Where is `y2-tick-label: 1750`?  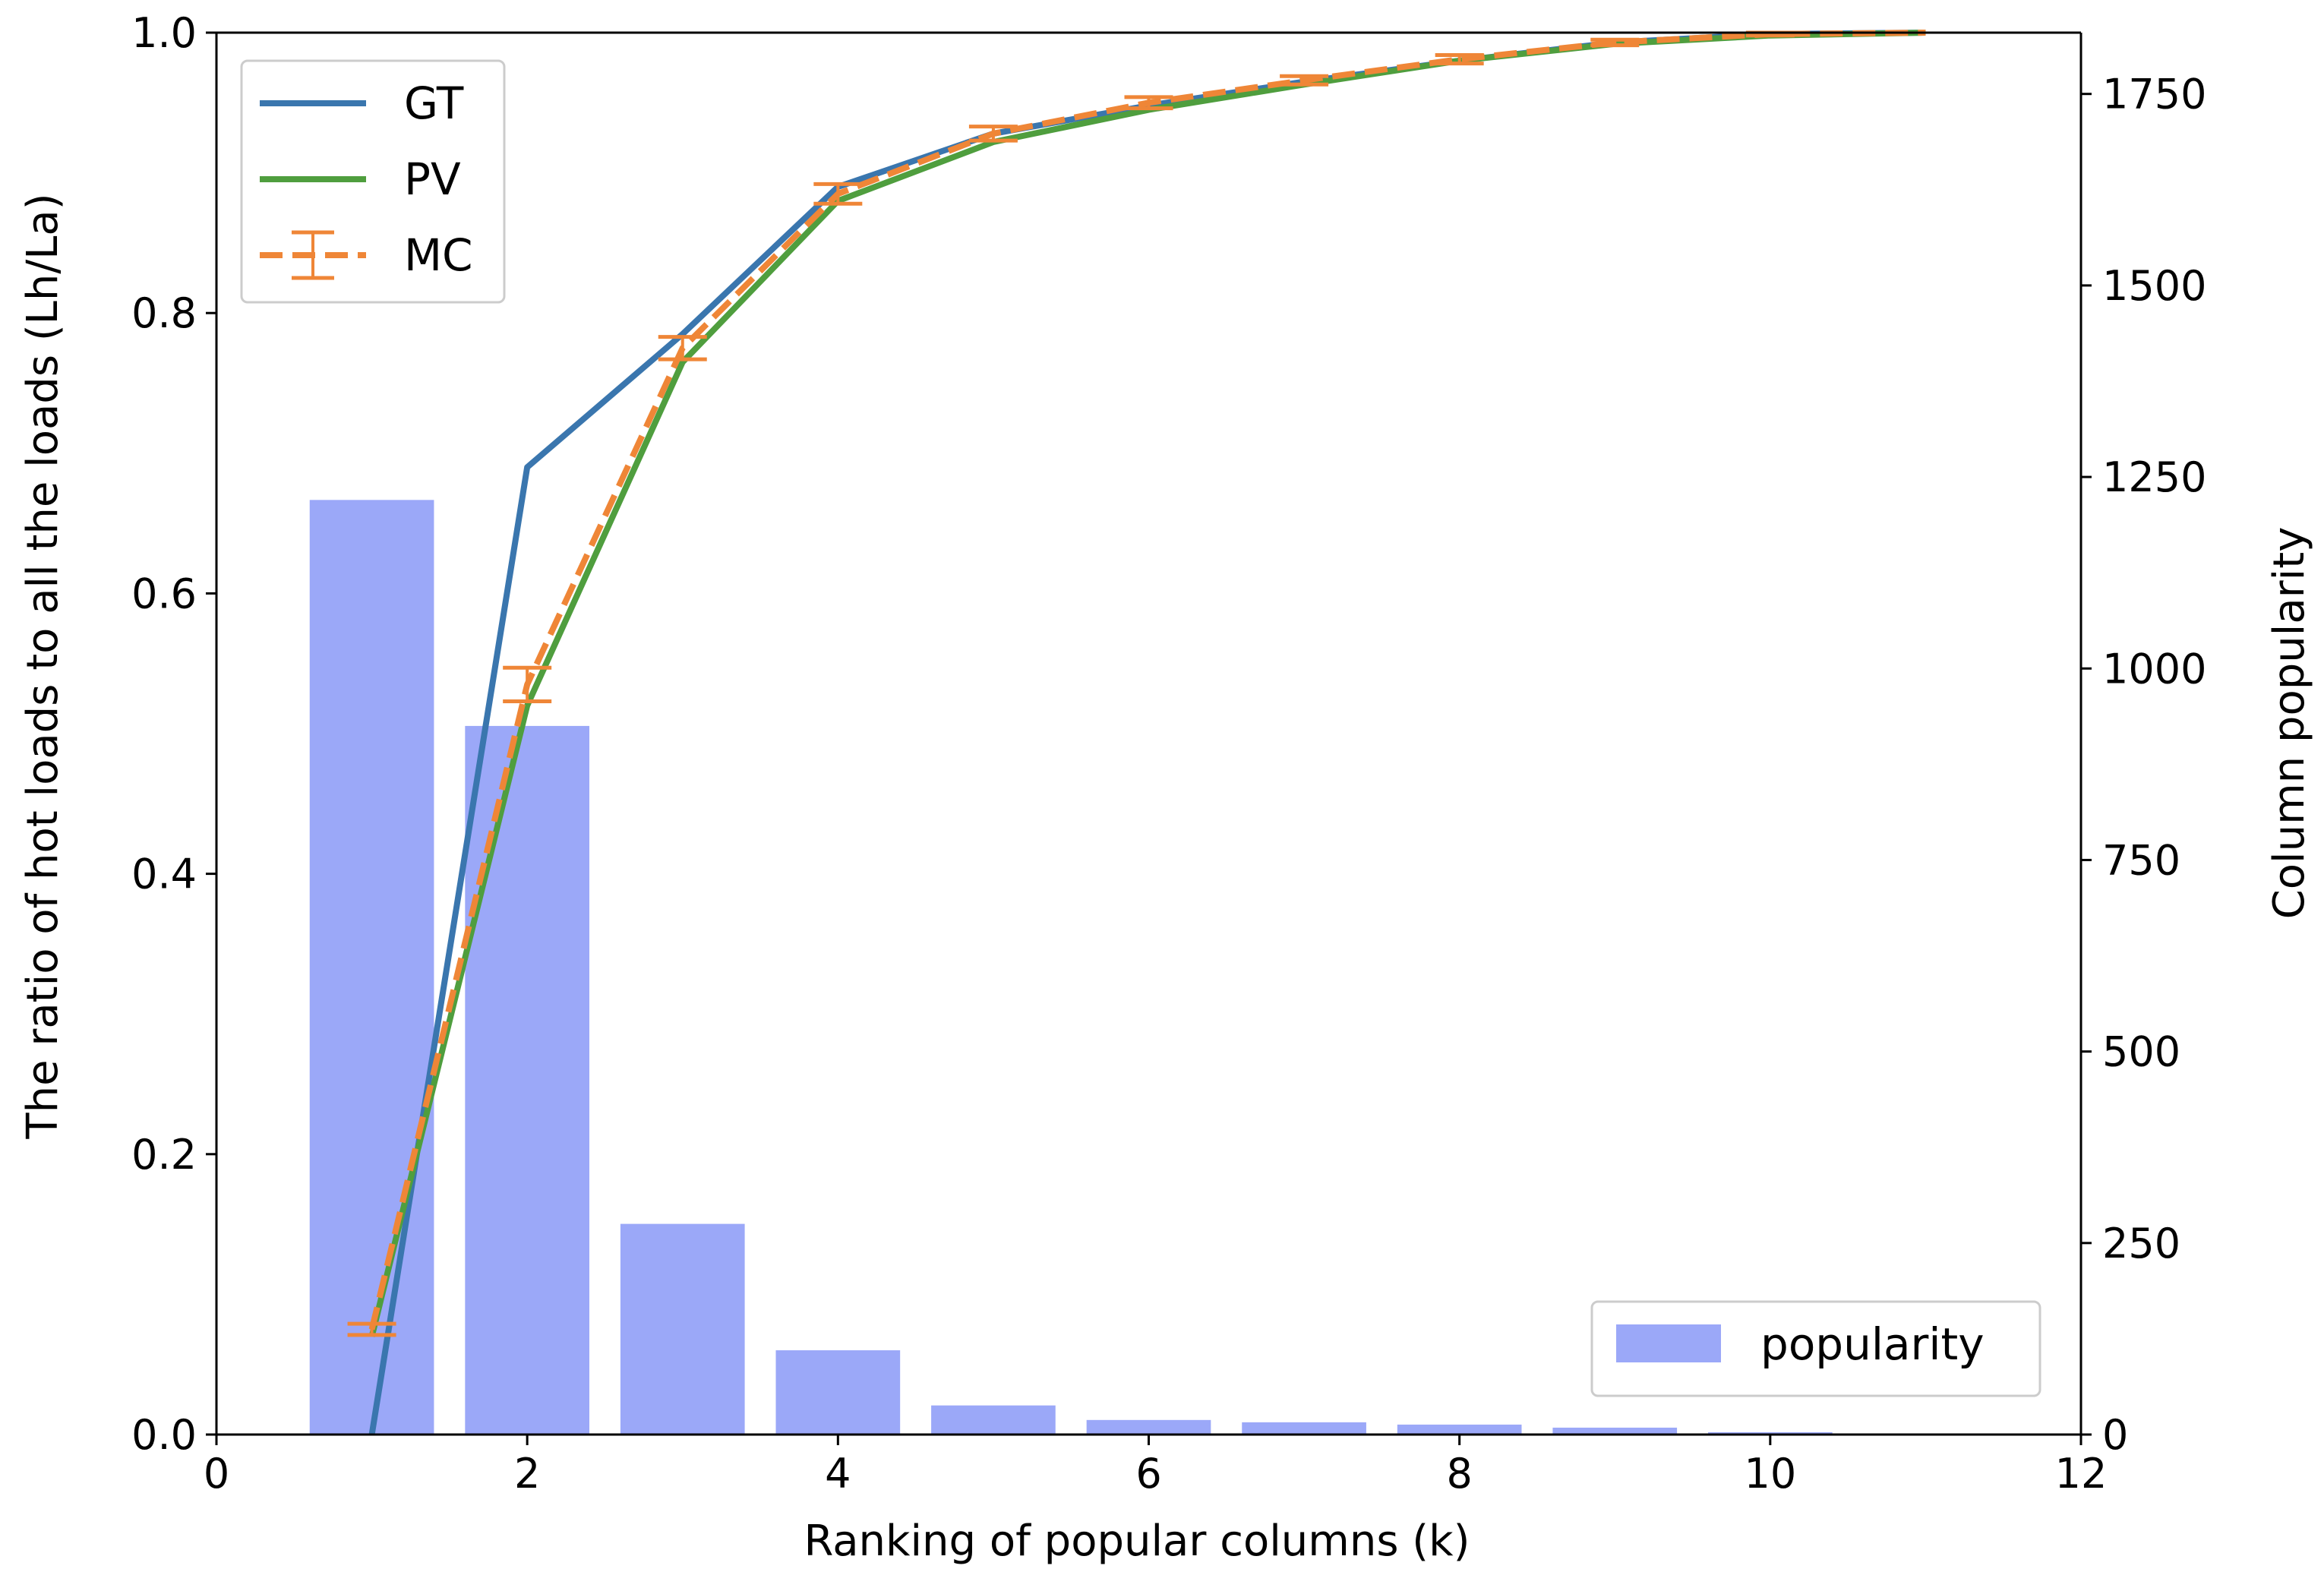
y2-tick-label: 1750 is located at coordinates (2154, 94).